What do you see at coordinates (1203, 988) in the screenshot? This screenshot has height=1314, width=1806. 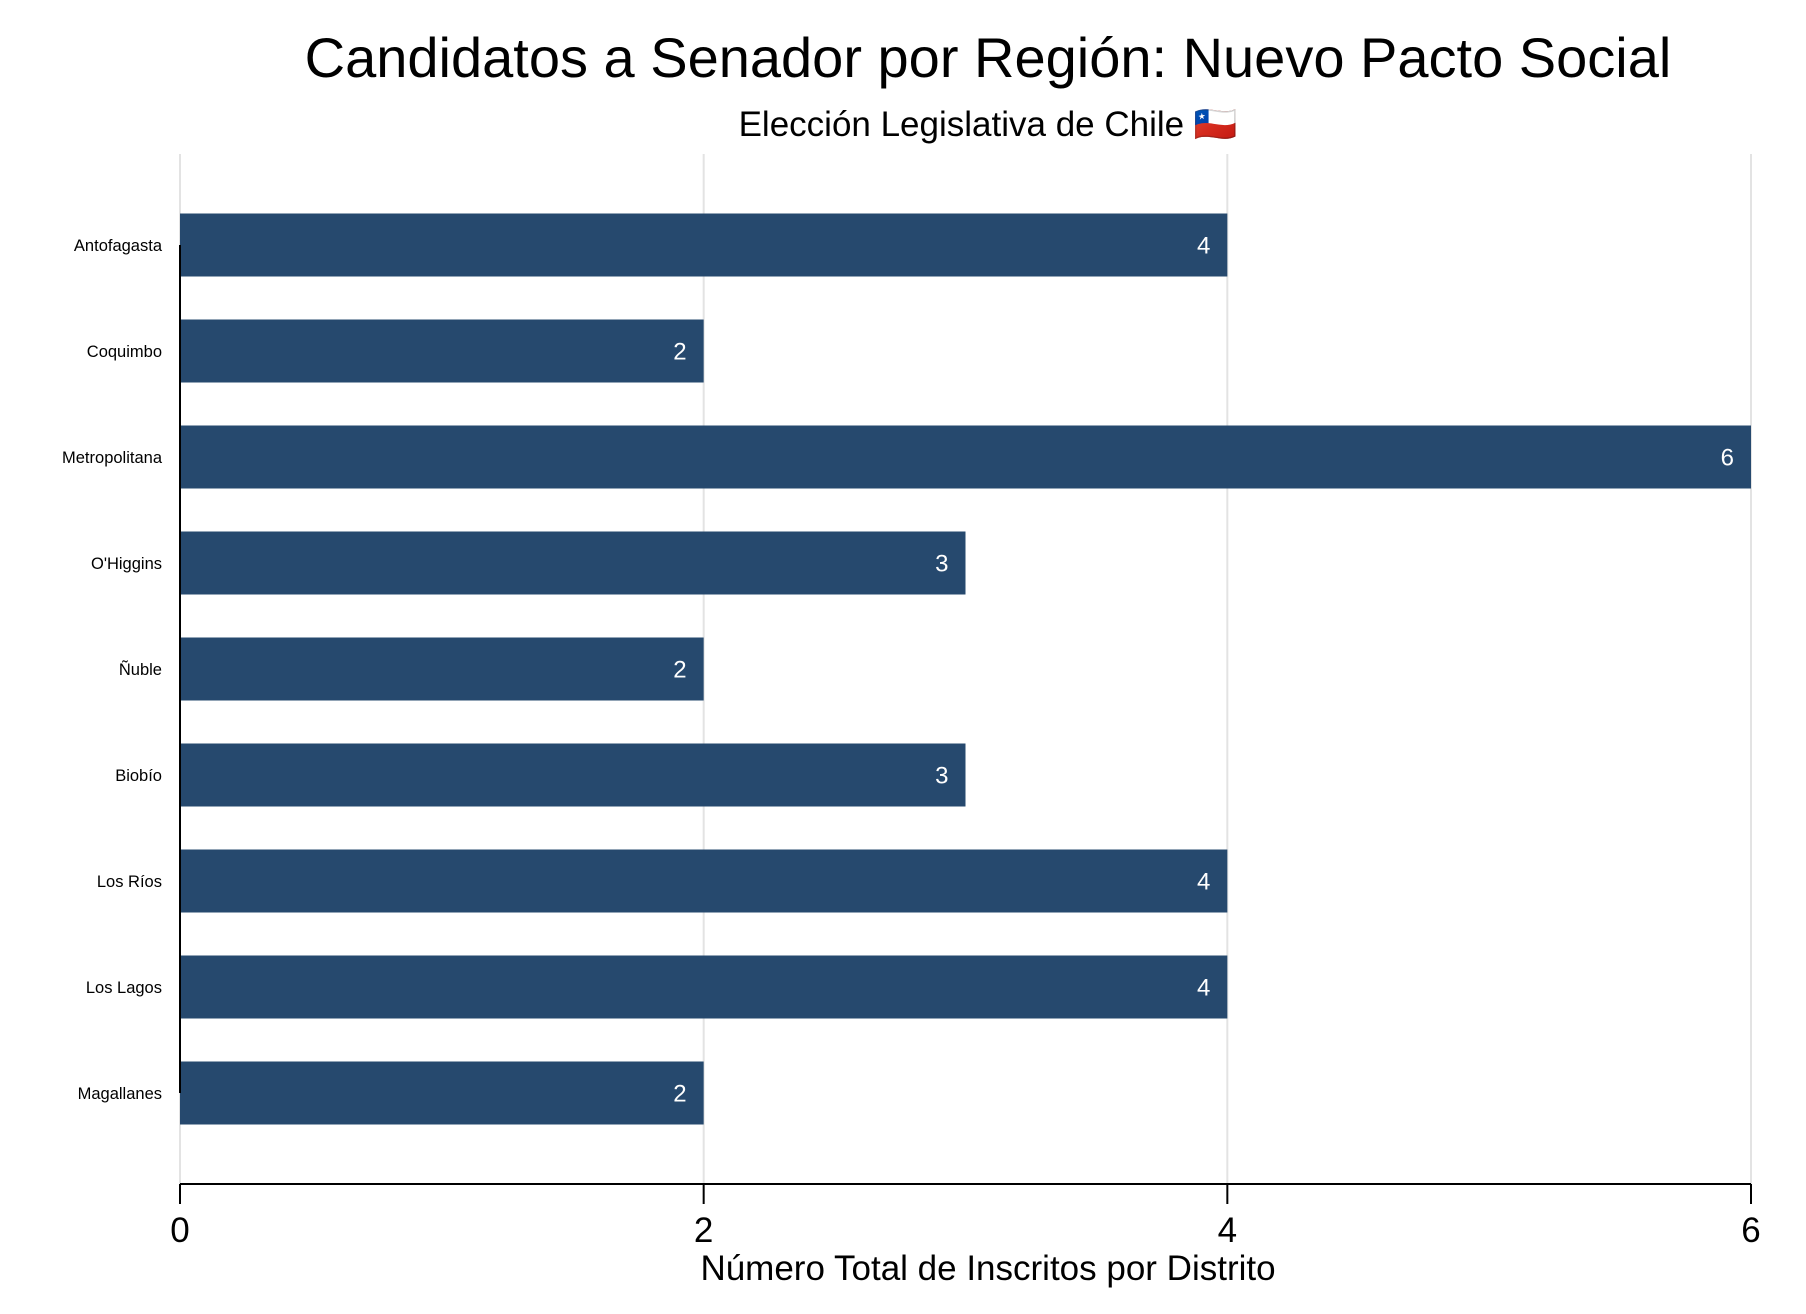 I see `bar-value-label-7: 4` at bounding box center [1203, 988].